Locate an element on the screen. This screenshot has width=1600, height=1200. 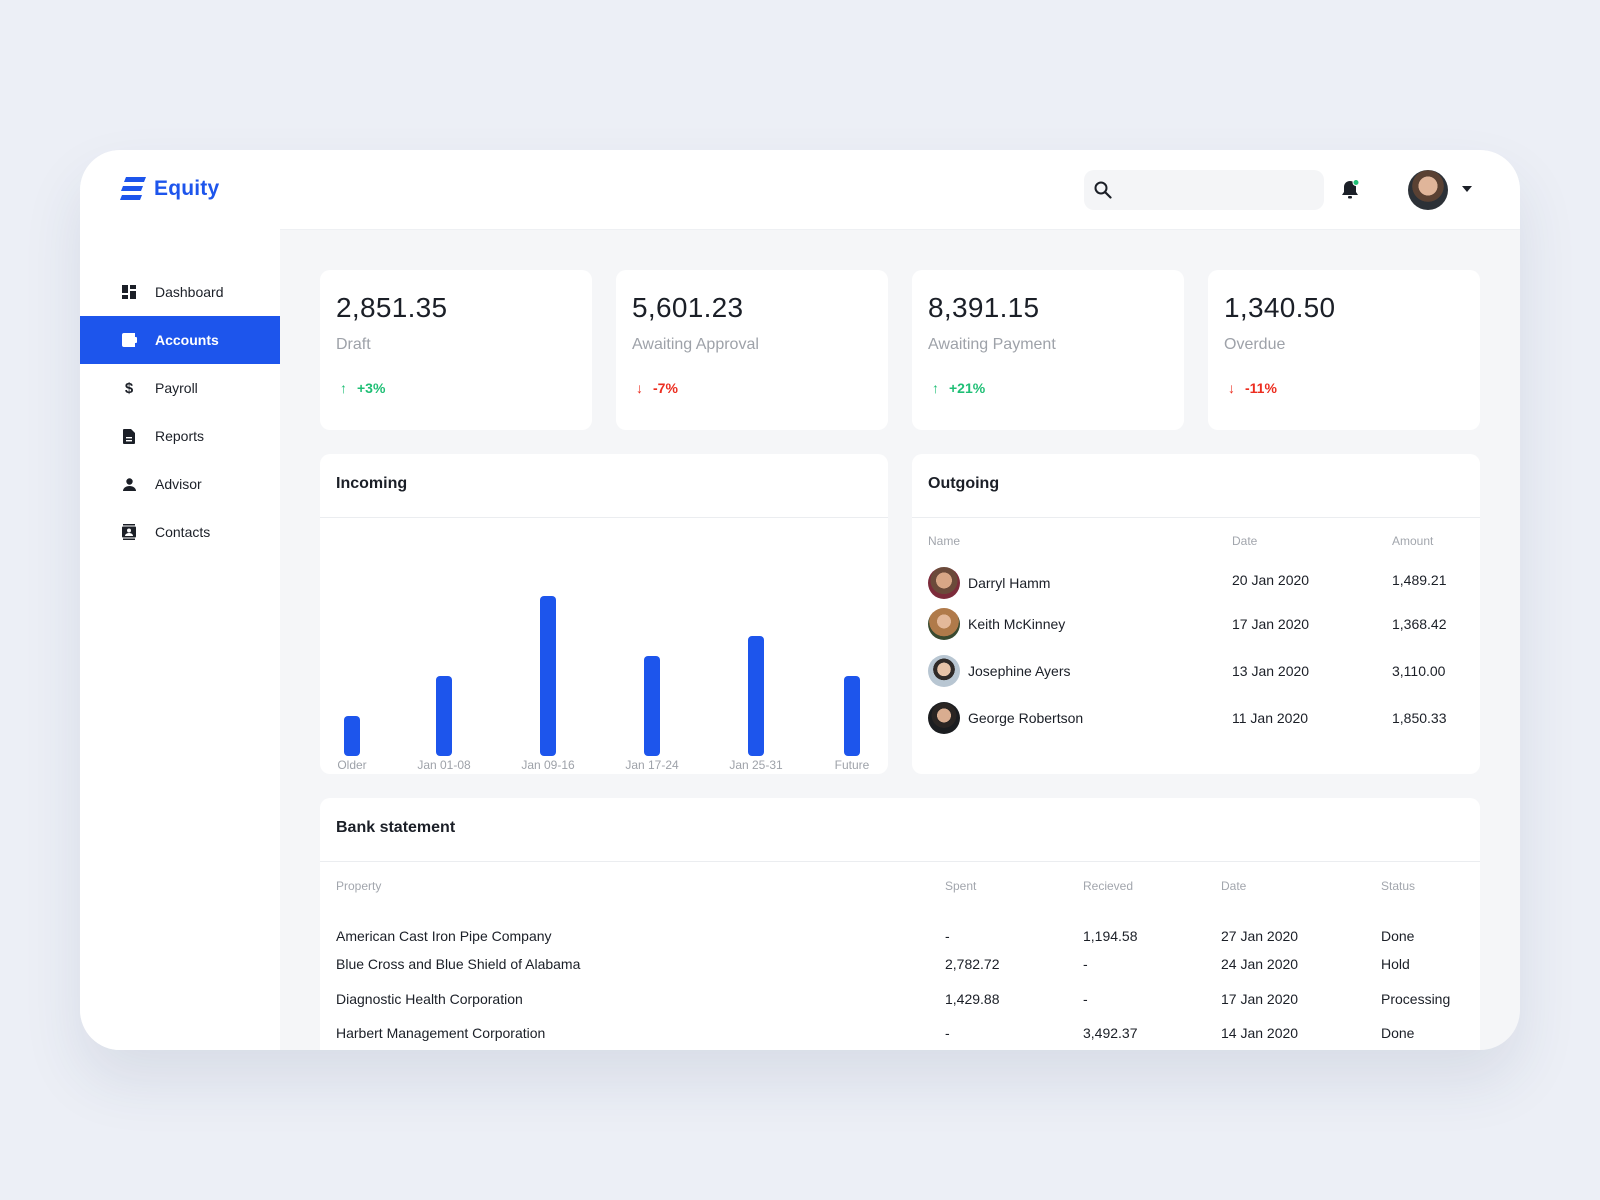
chart-bar-group: Future is located at coordinates (852, 724).